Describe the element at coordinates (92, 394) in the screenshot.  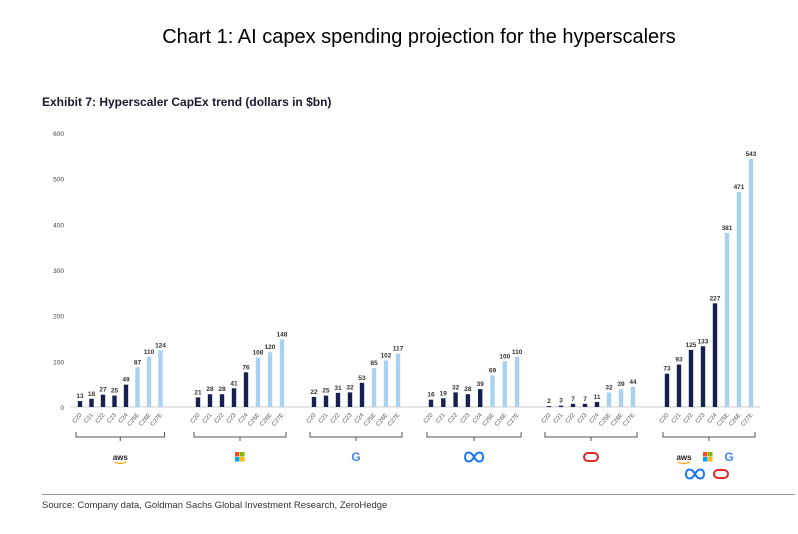
I see `data-label: 18` at that location.